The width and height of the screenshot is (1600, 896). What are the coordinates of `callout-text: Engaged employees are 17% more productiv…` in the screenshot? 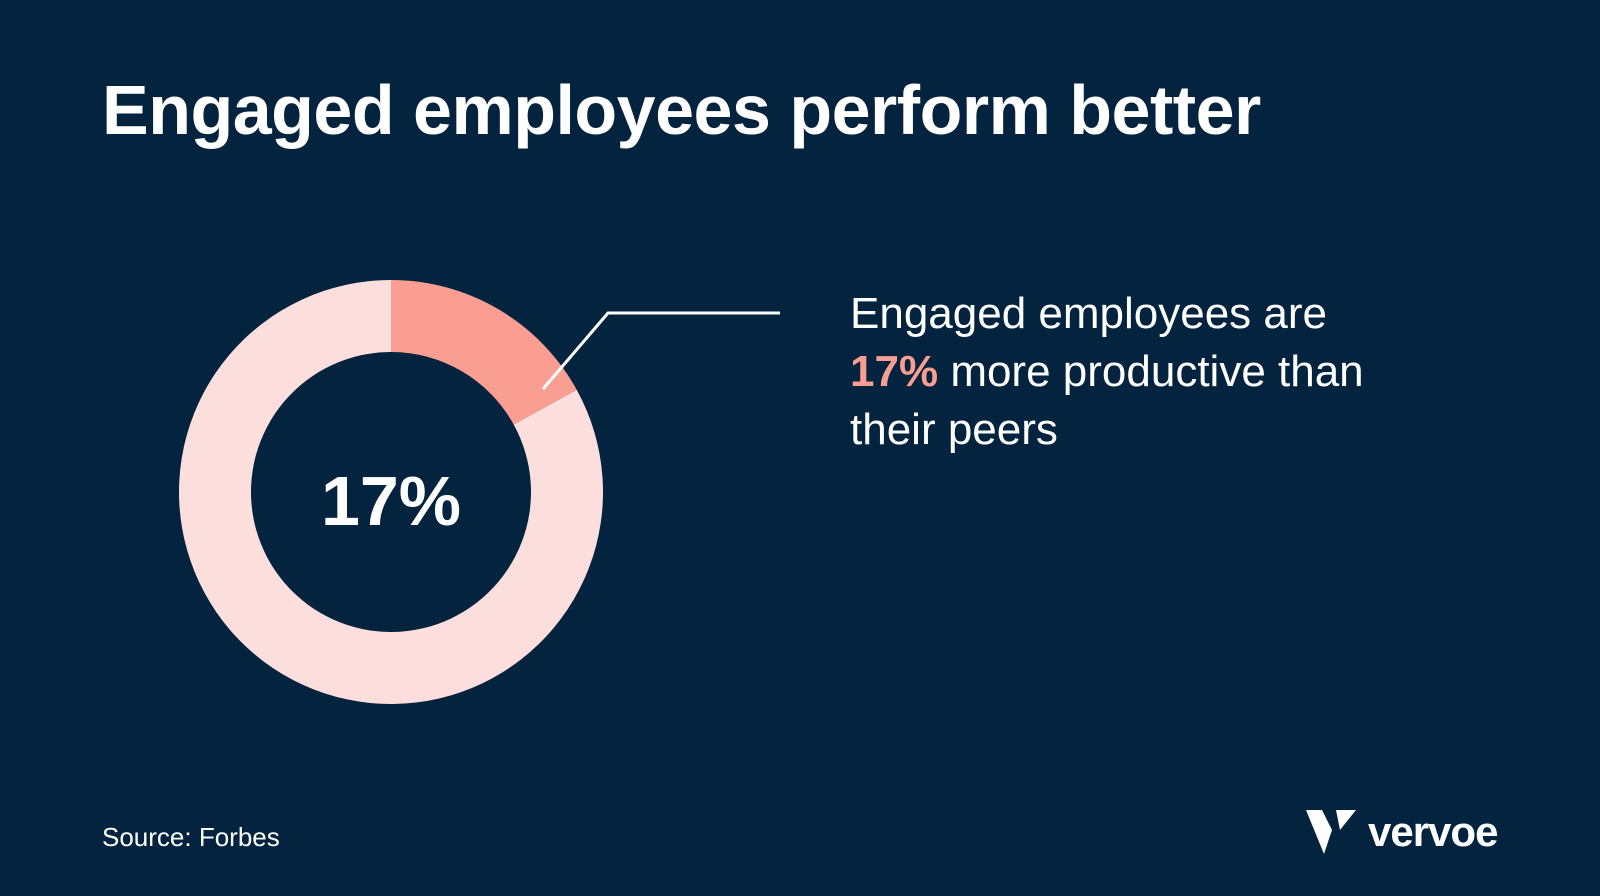 It's located at (1170, 372).